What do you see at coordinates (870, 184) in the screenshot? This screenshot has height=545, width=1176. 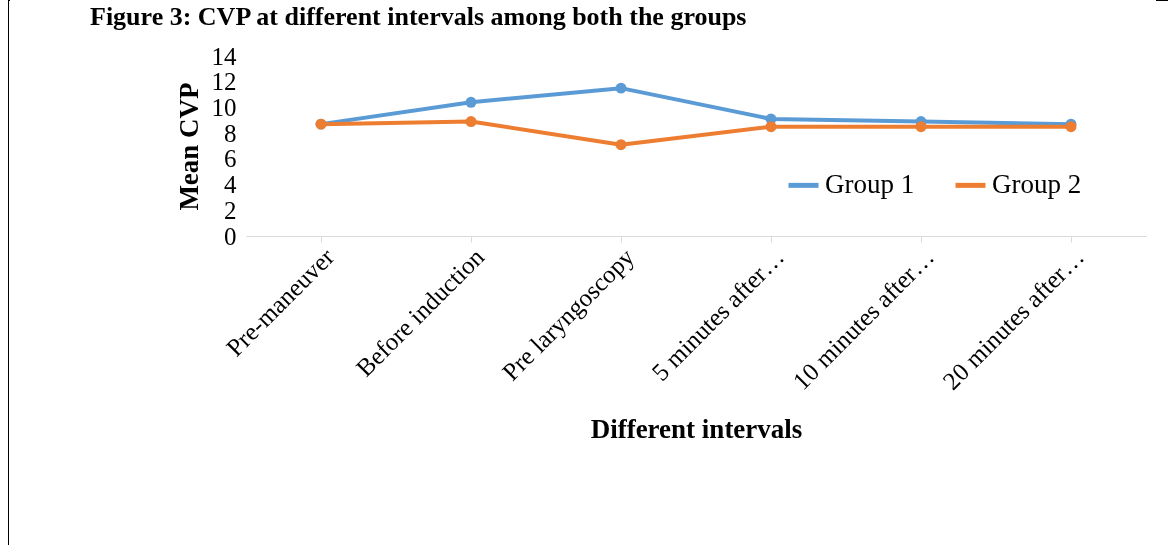 I see `legend-label: Group 1` at bounding box center [870, 184].